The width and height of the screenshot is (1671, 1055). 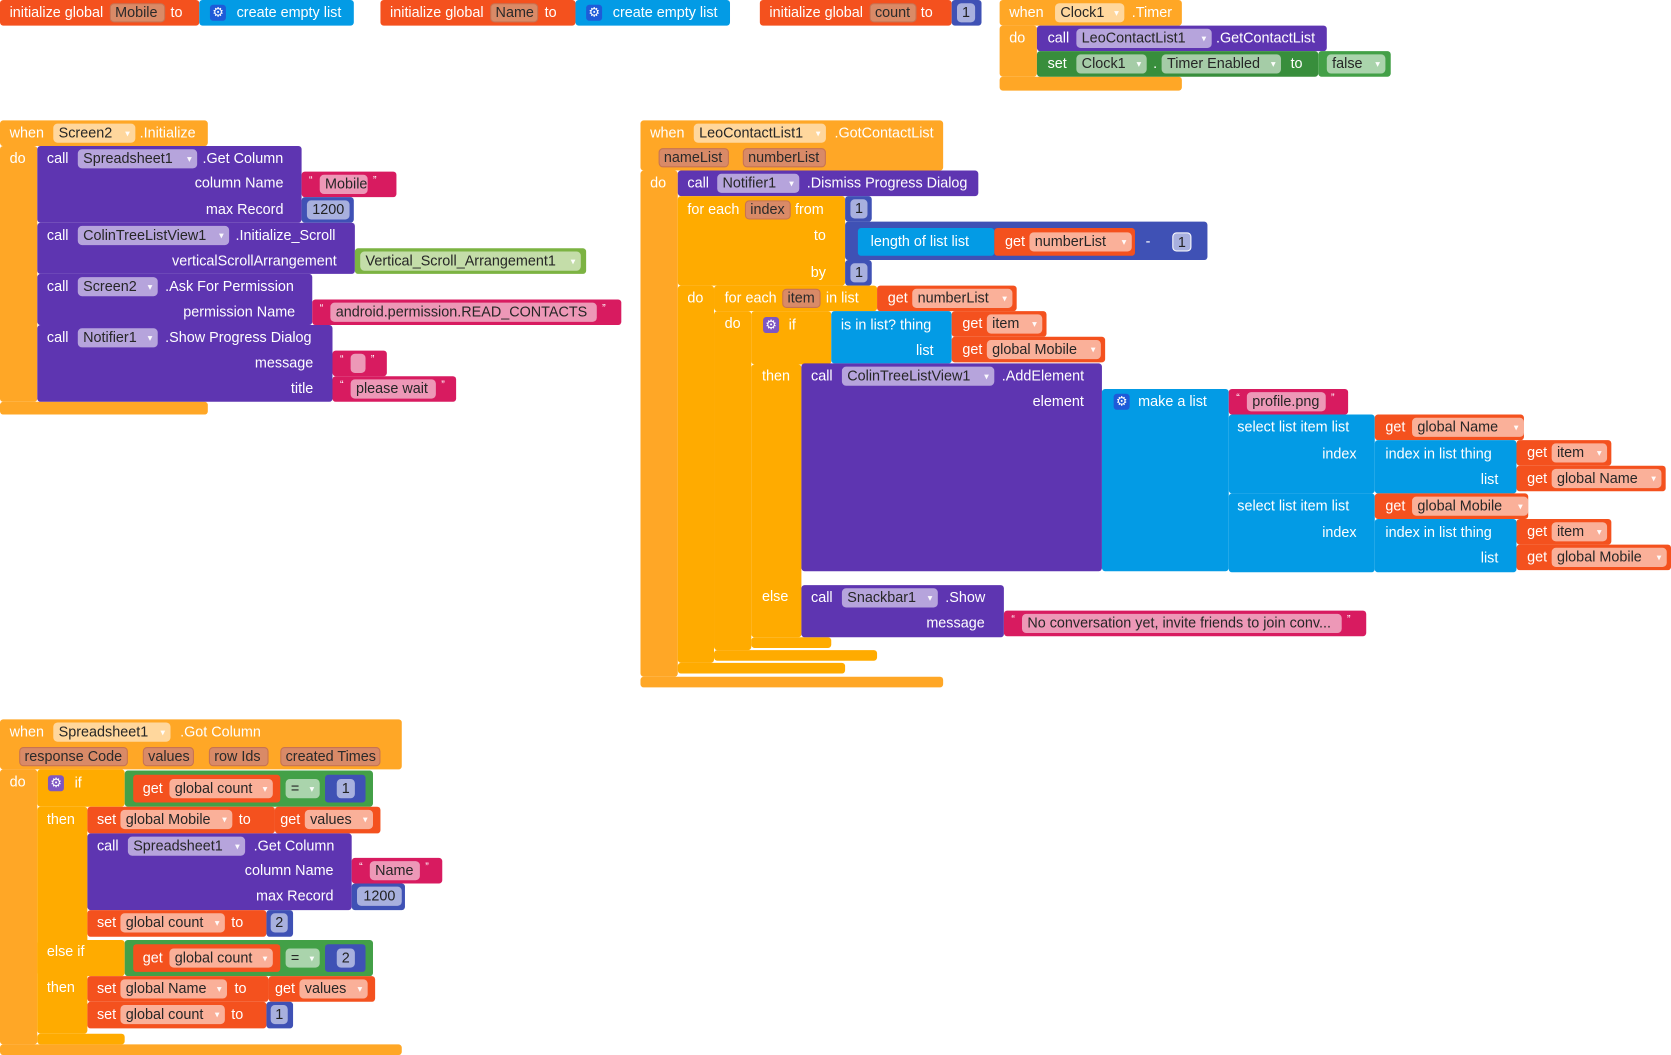 What do you see at coordinates (81, 958) in the screenshot?
I see `else-if-row` at bounding box center [81, 958].